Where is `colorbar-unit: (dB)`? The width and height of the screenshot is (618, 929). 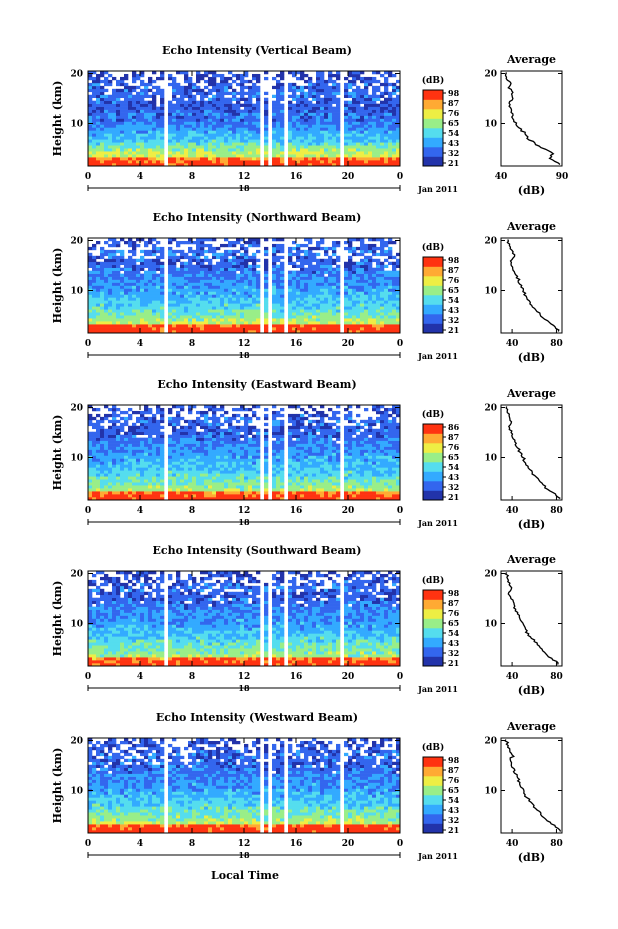 colorbar-unit: (dB) is located at coordinates (433, 80).